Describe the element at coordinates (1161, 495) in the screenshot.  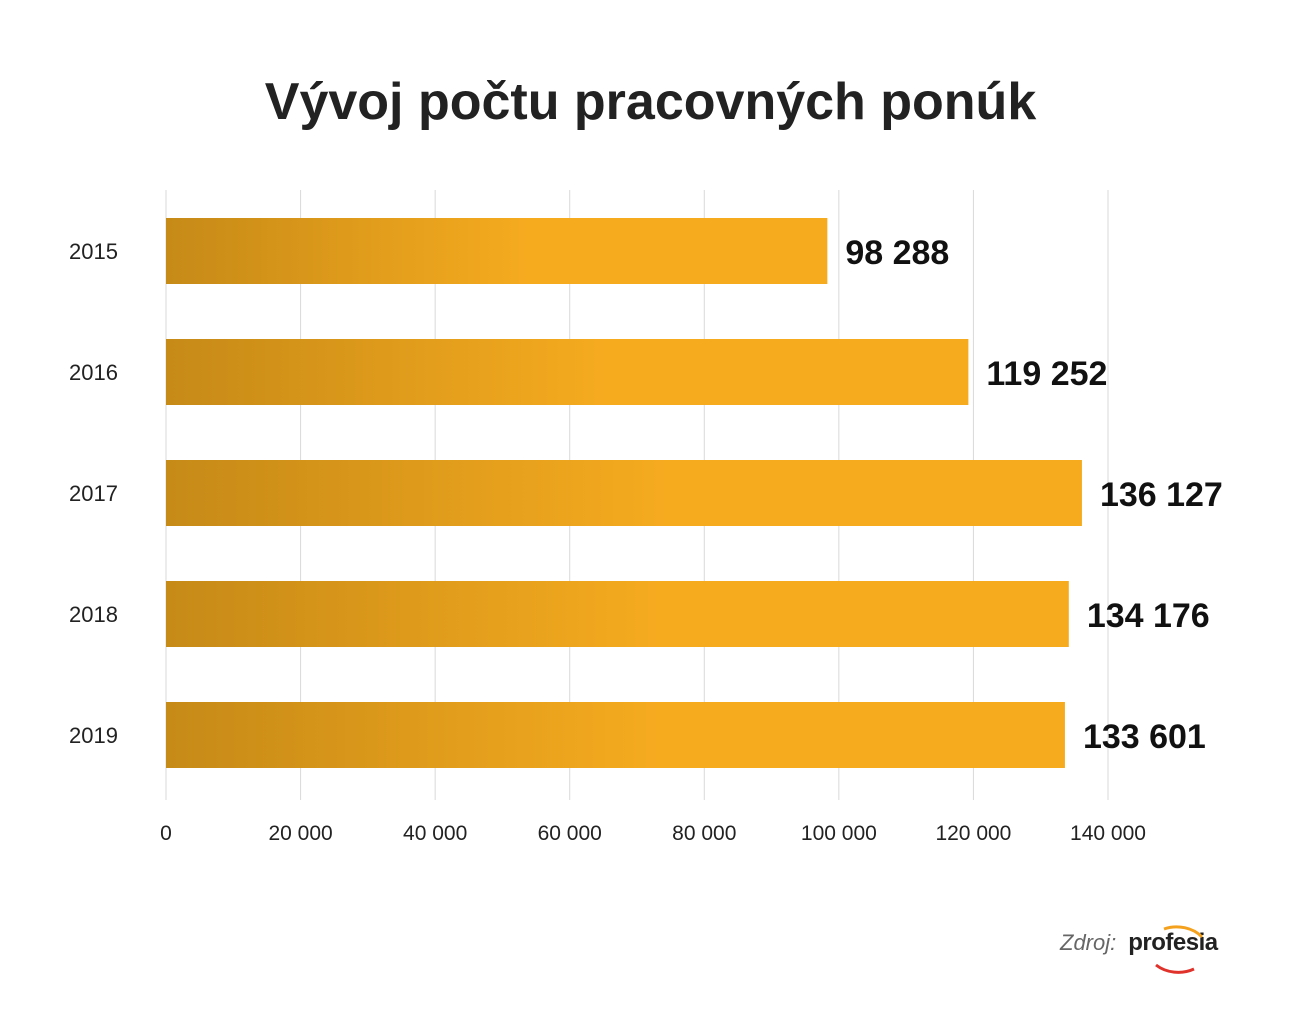
I see `data-label: 136 127` at that location.